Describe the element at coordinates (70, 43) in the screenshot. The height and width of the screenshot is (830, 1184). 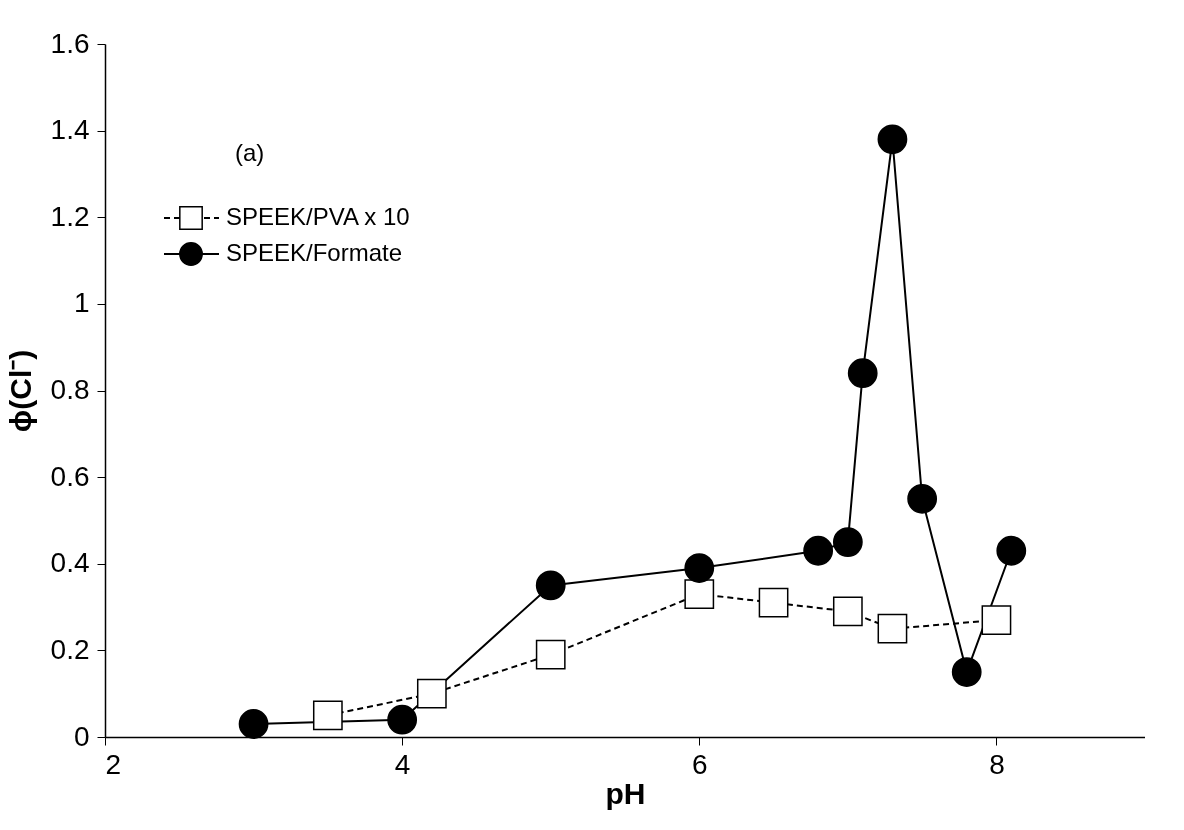
I see `y-tick-label: 1.6` at that location.